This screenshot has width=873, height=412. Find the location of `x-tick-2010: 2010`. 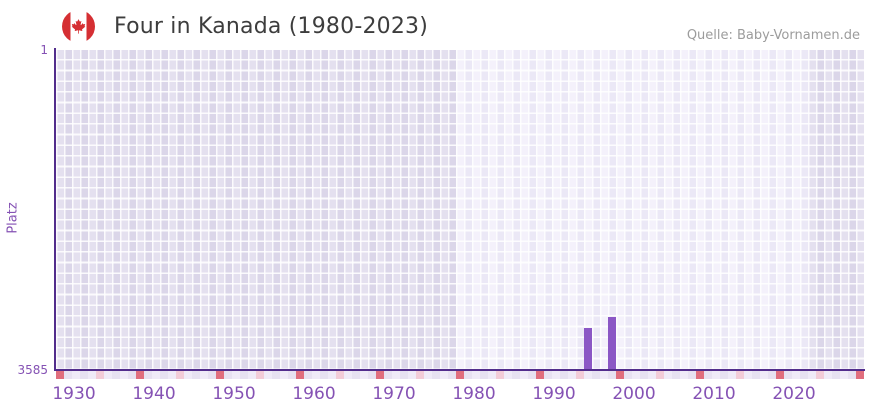

x-tick-2010: 2010 is located at coordinates (714, 394).